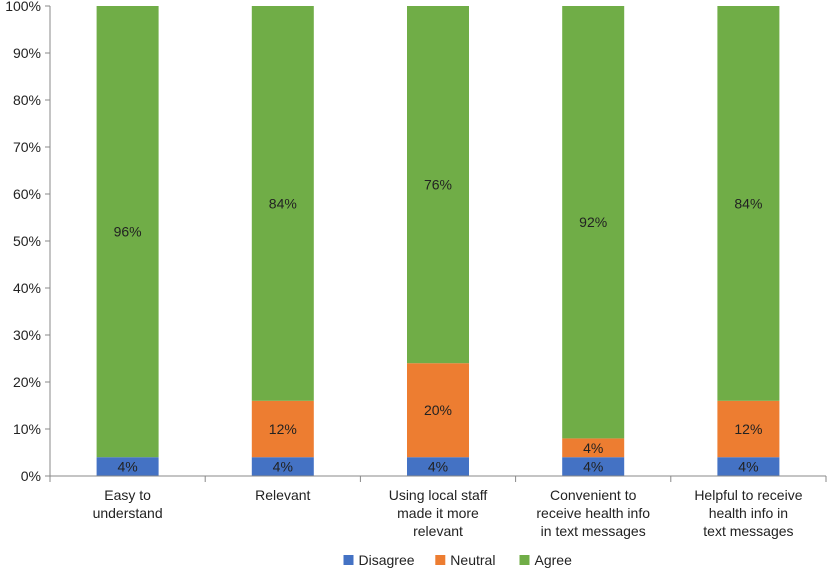 Image resolution: width=828 pixels, height=574 pixels. What do you see at coordinates (27, 241) in the screenshot?
I see `y-tick-label: 50%` at bounding box center [27, 241].